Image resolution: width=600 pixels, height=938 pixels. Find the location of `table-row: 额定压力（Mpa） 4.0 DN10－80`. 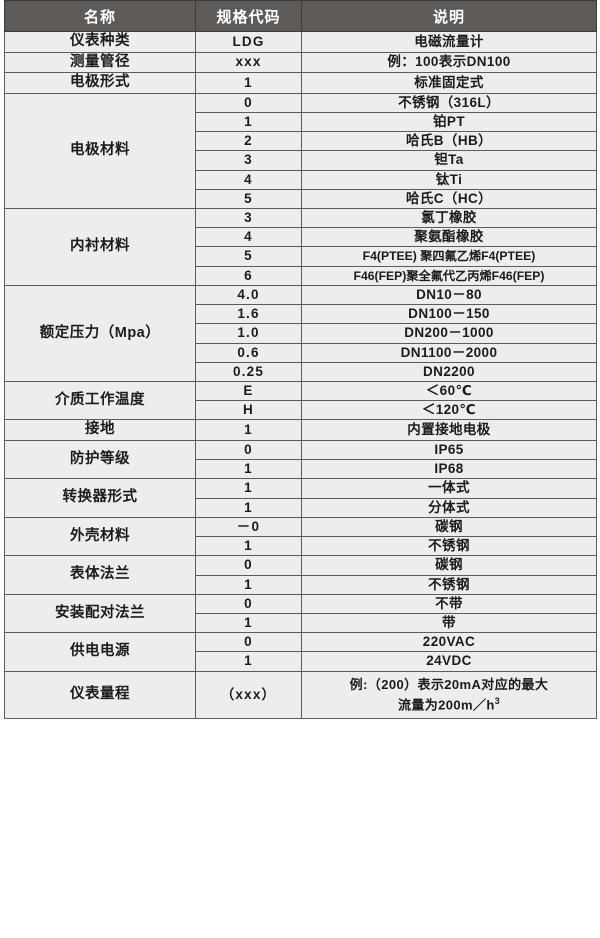

table-row: 额定压力（Mpa） 4.0 DN10－80 is located at coordinates (300, 333).